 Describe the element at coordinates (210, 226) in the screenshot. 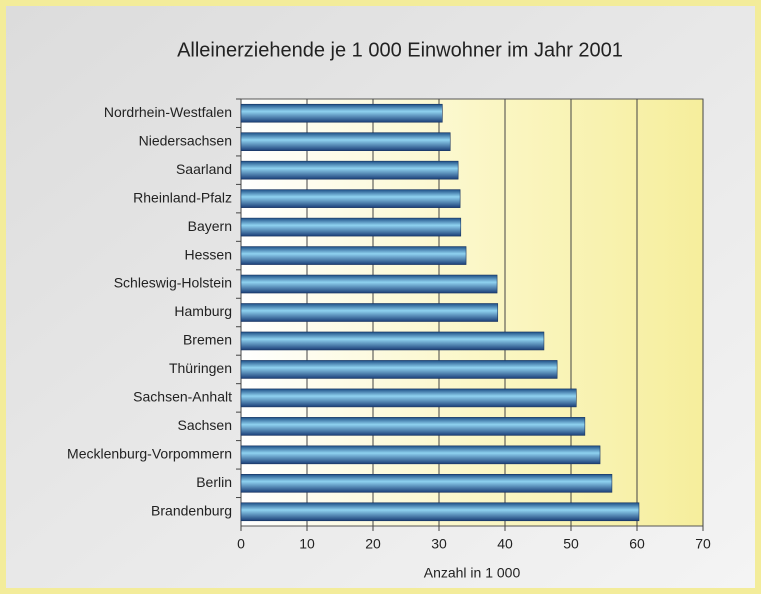

I see `y-tick-label: Bayern` at that location.